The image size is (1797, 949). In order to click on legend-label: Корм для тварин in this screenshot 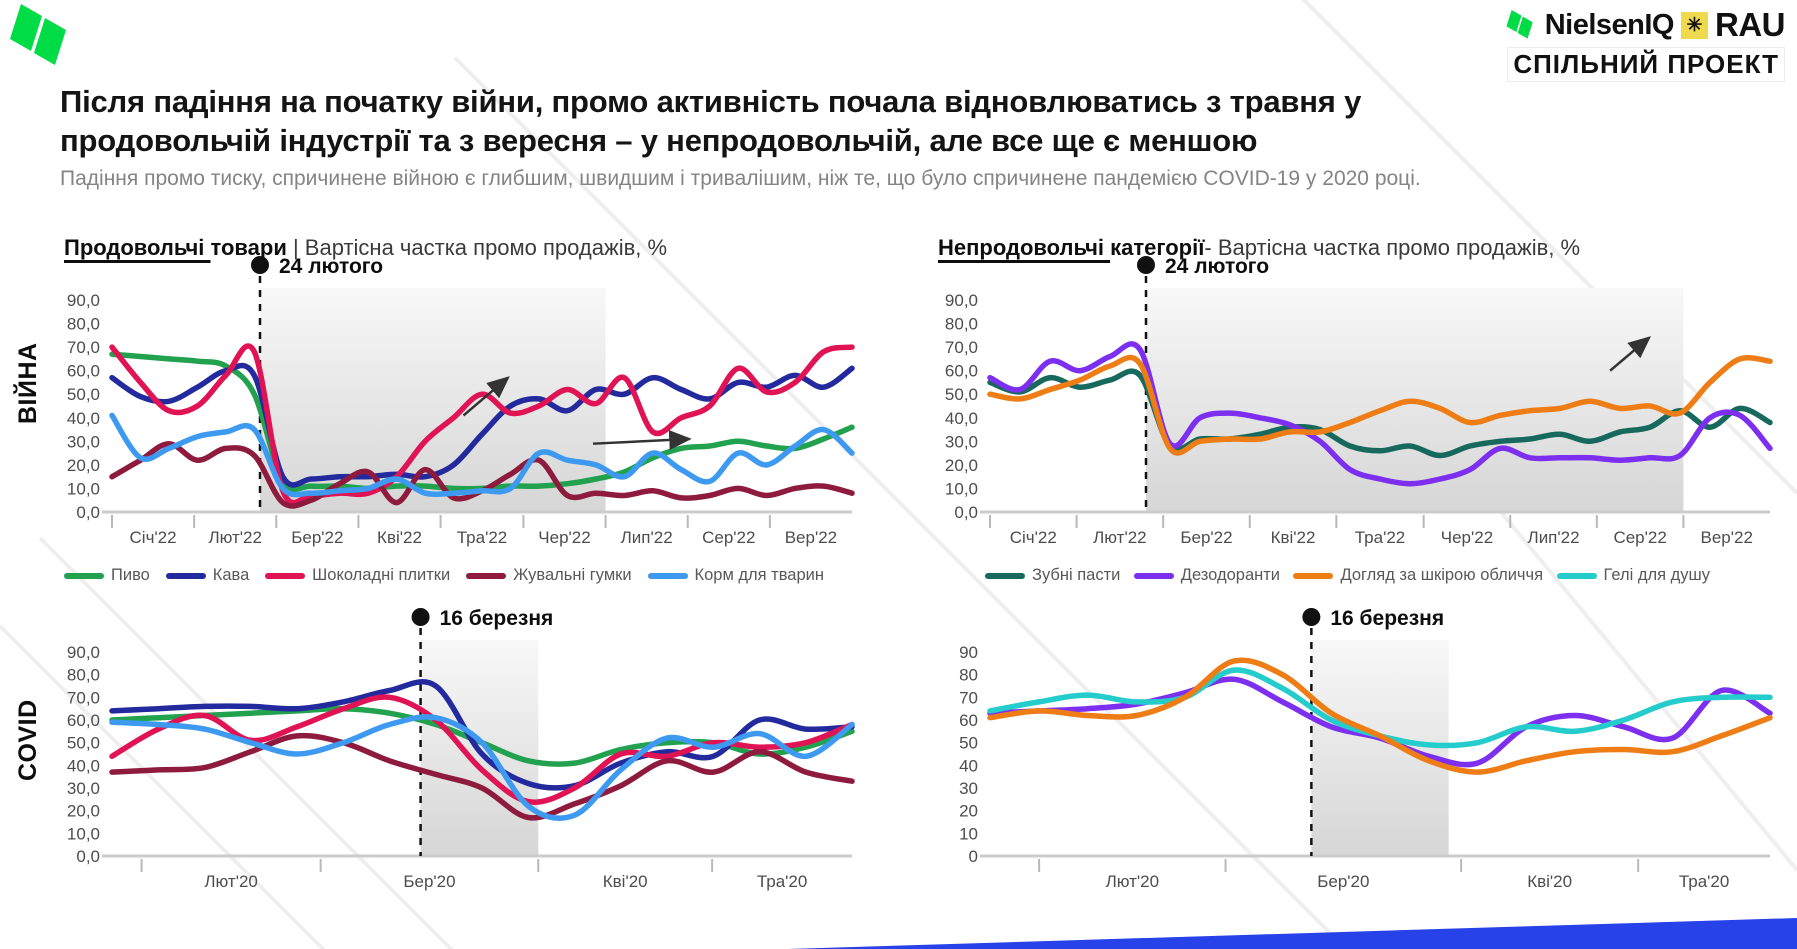, I will do `click(759, 575)`.